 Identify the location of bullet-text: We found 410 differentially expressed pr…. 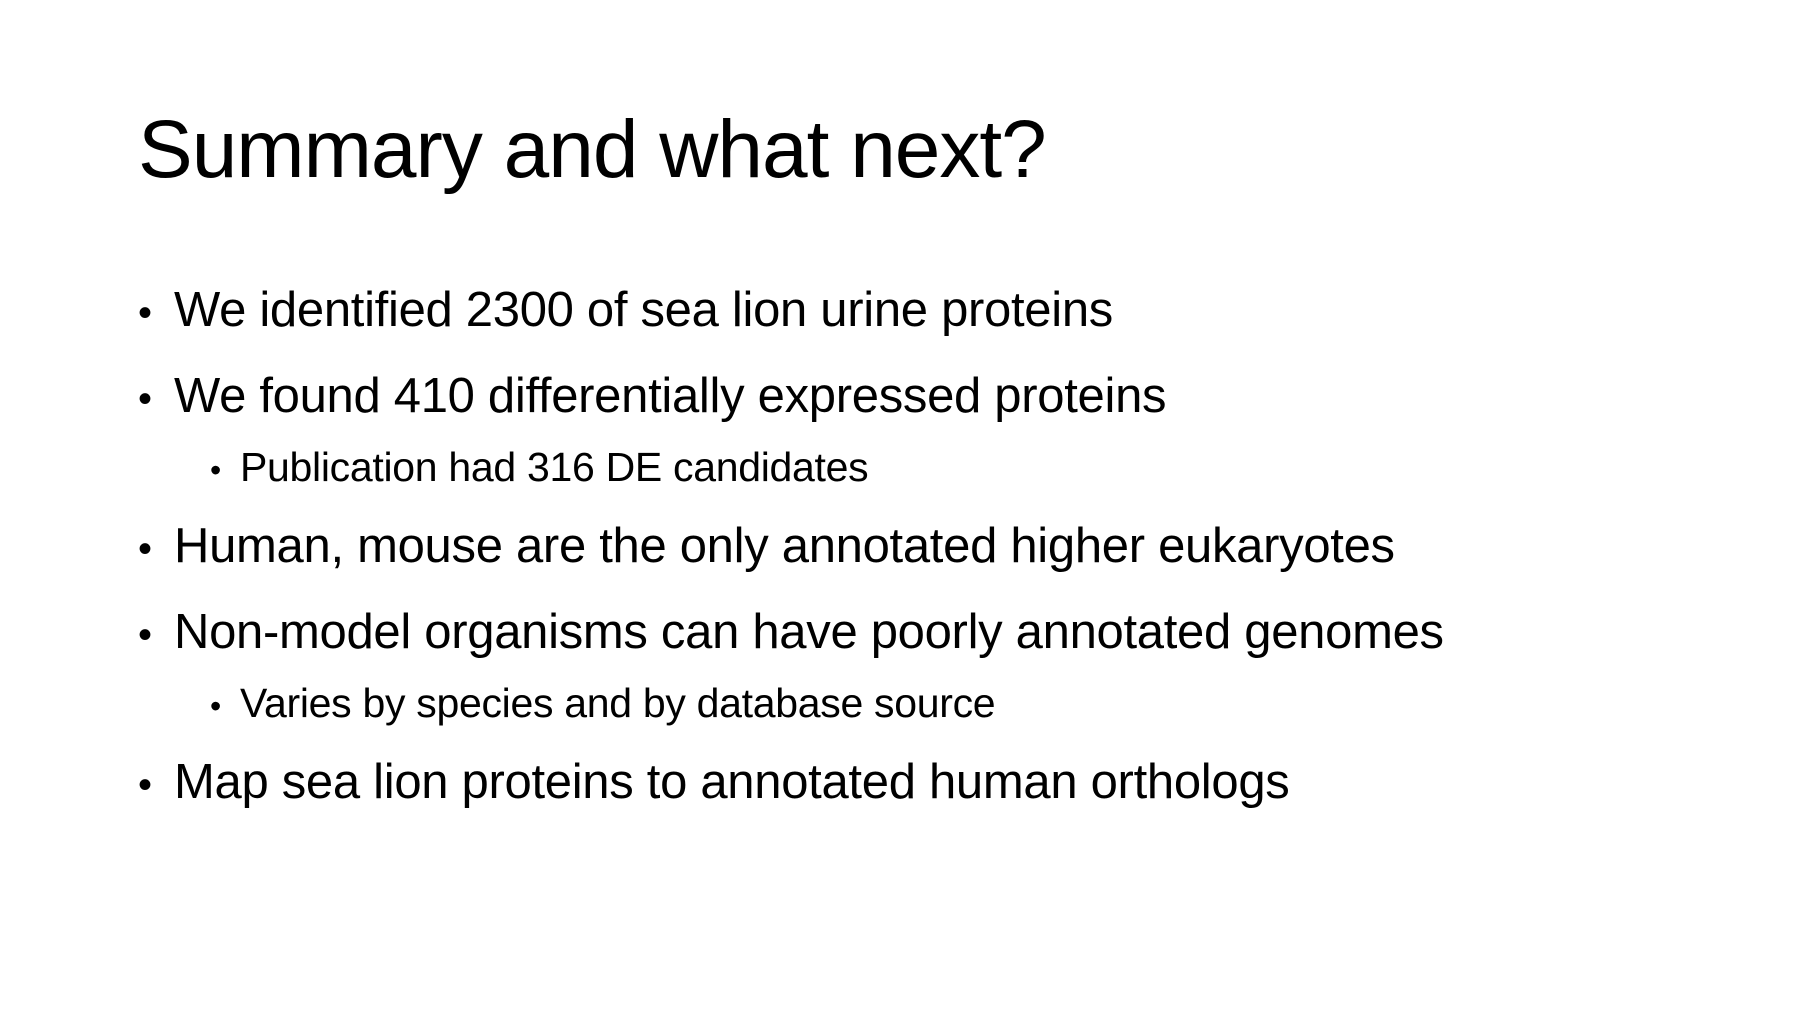
(670, 396).